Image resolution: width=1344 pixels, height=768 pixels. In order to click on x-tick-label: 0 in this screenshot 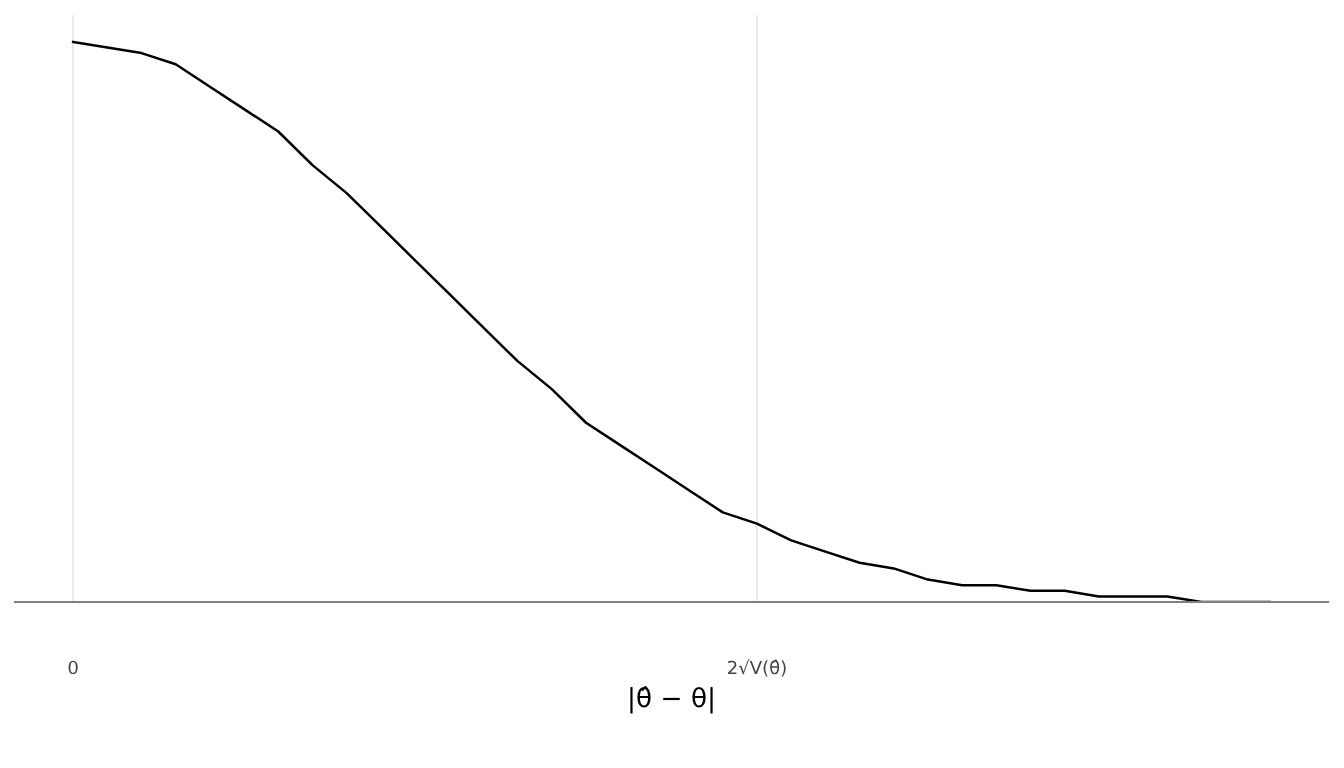, I will do `click(73, 667)`.